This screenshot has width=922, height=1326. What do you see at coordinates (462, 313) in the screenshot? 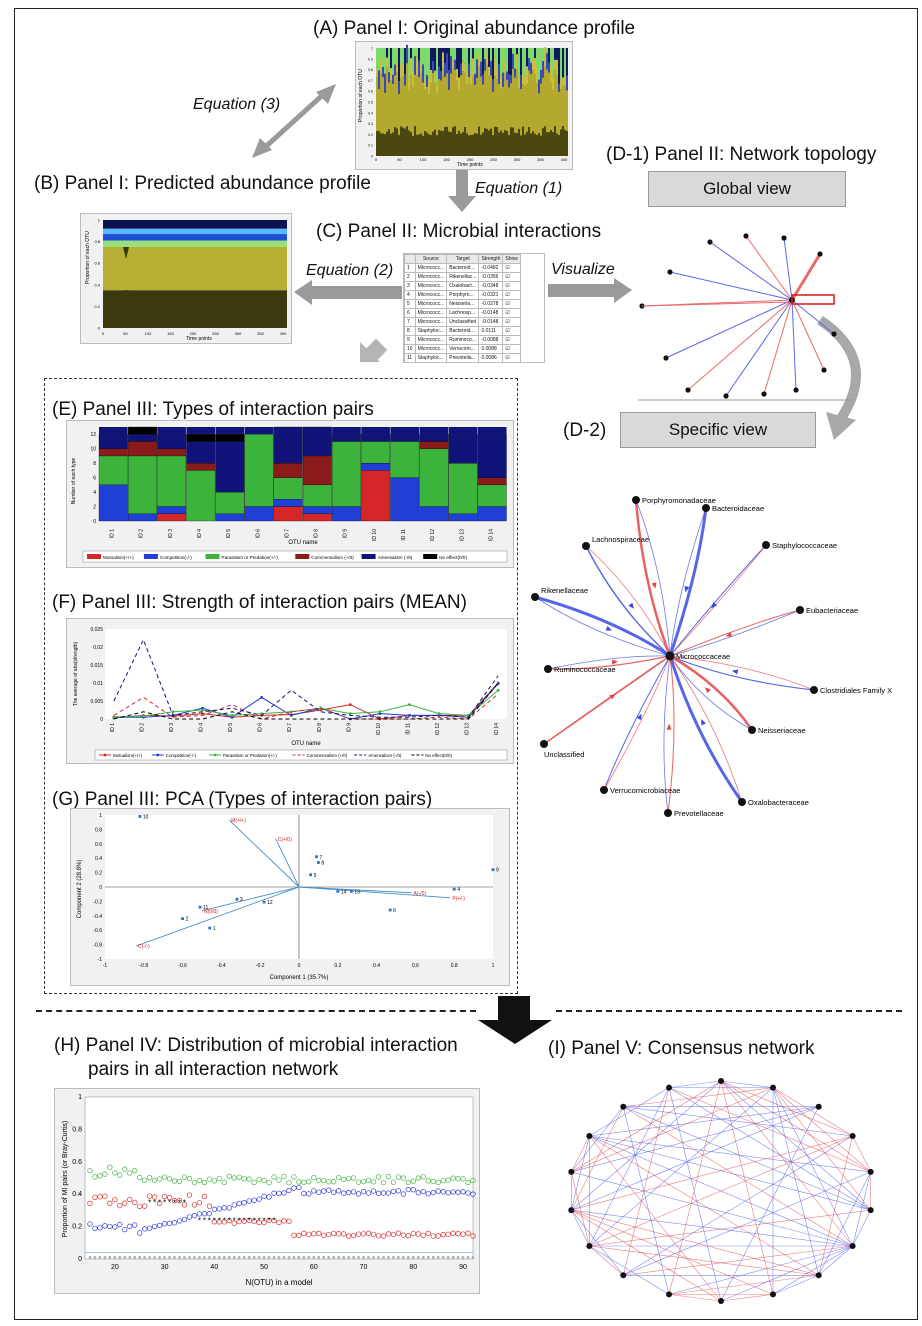
I see `table-row: 6 Micrococc... Lachnosp... -0.0148 ☑` at bounding box center [462, 313].